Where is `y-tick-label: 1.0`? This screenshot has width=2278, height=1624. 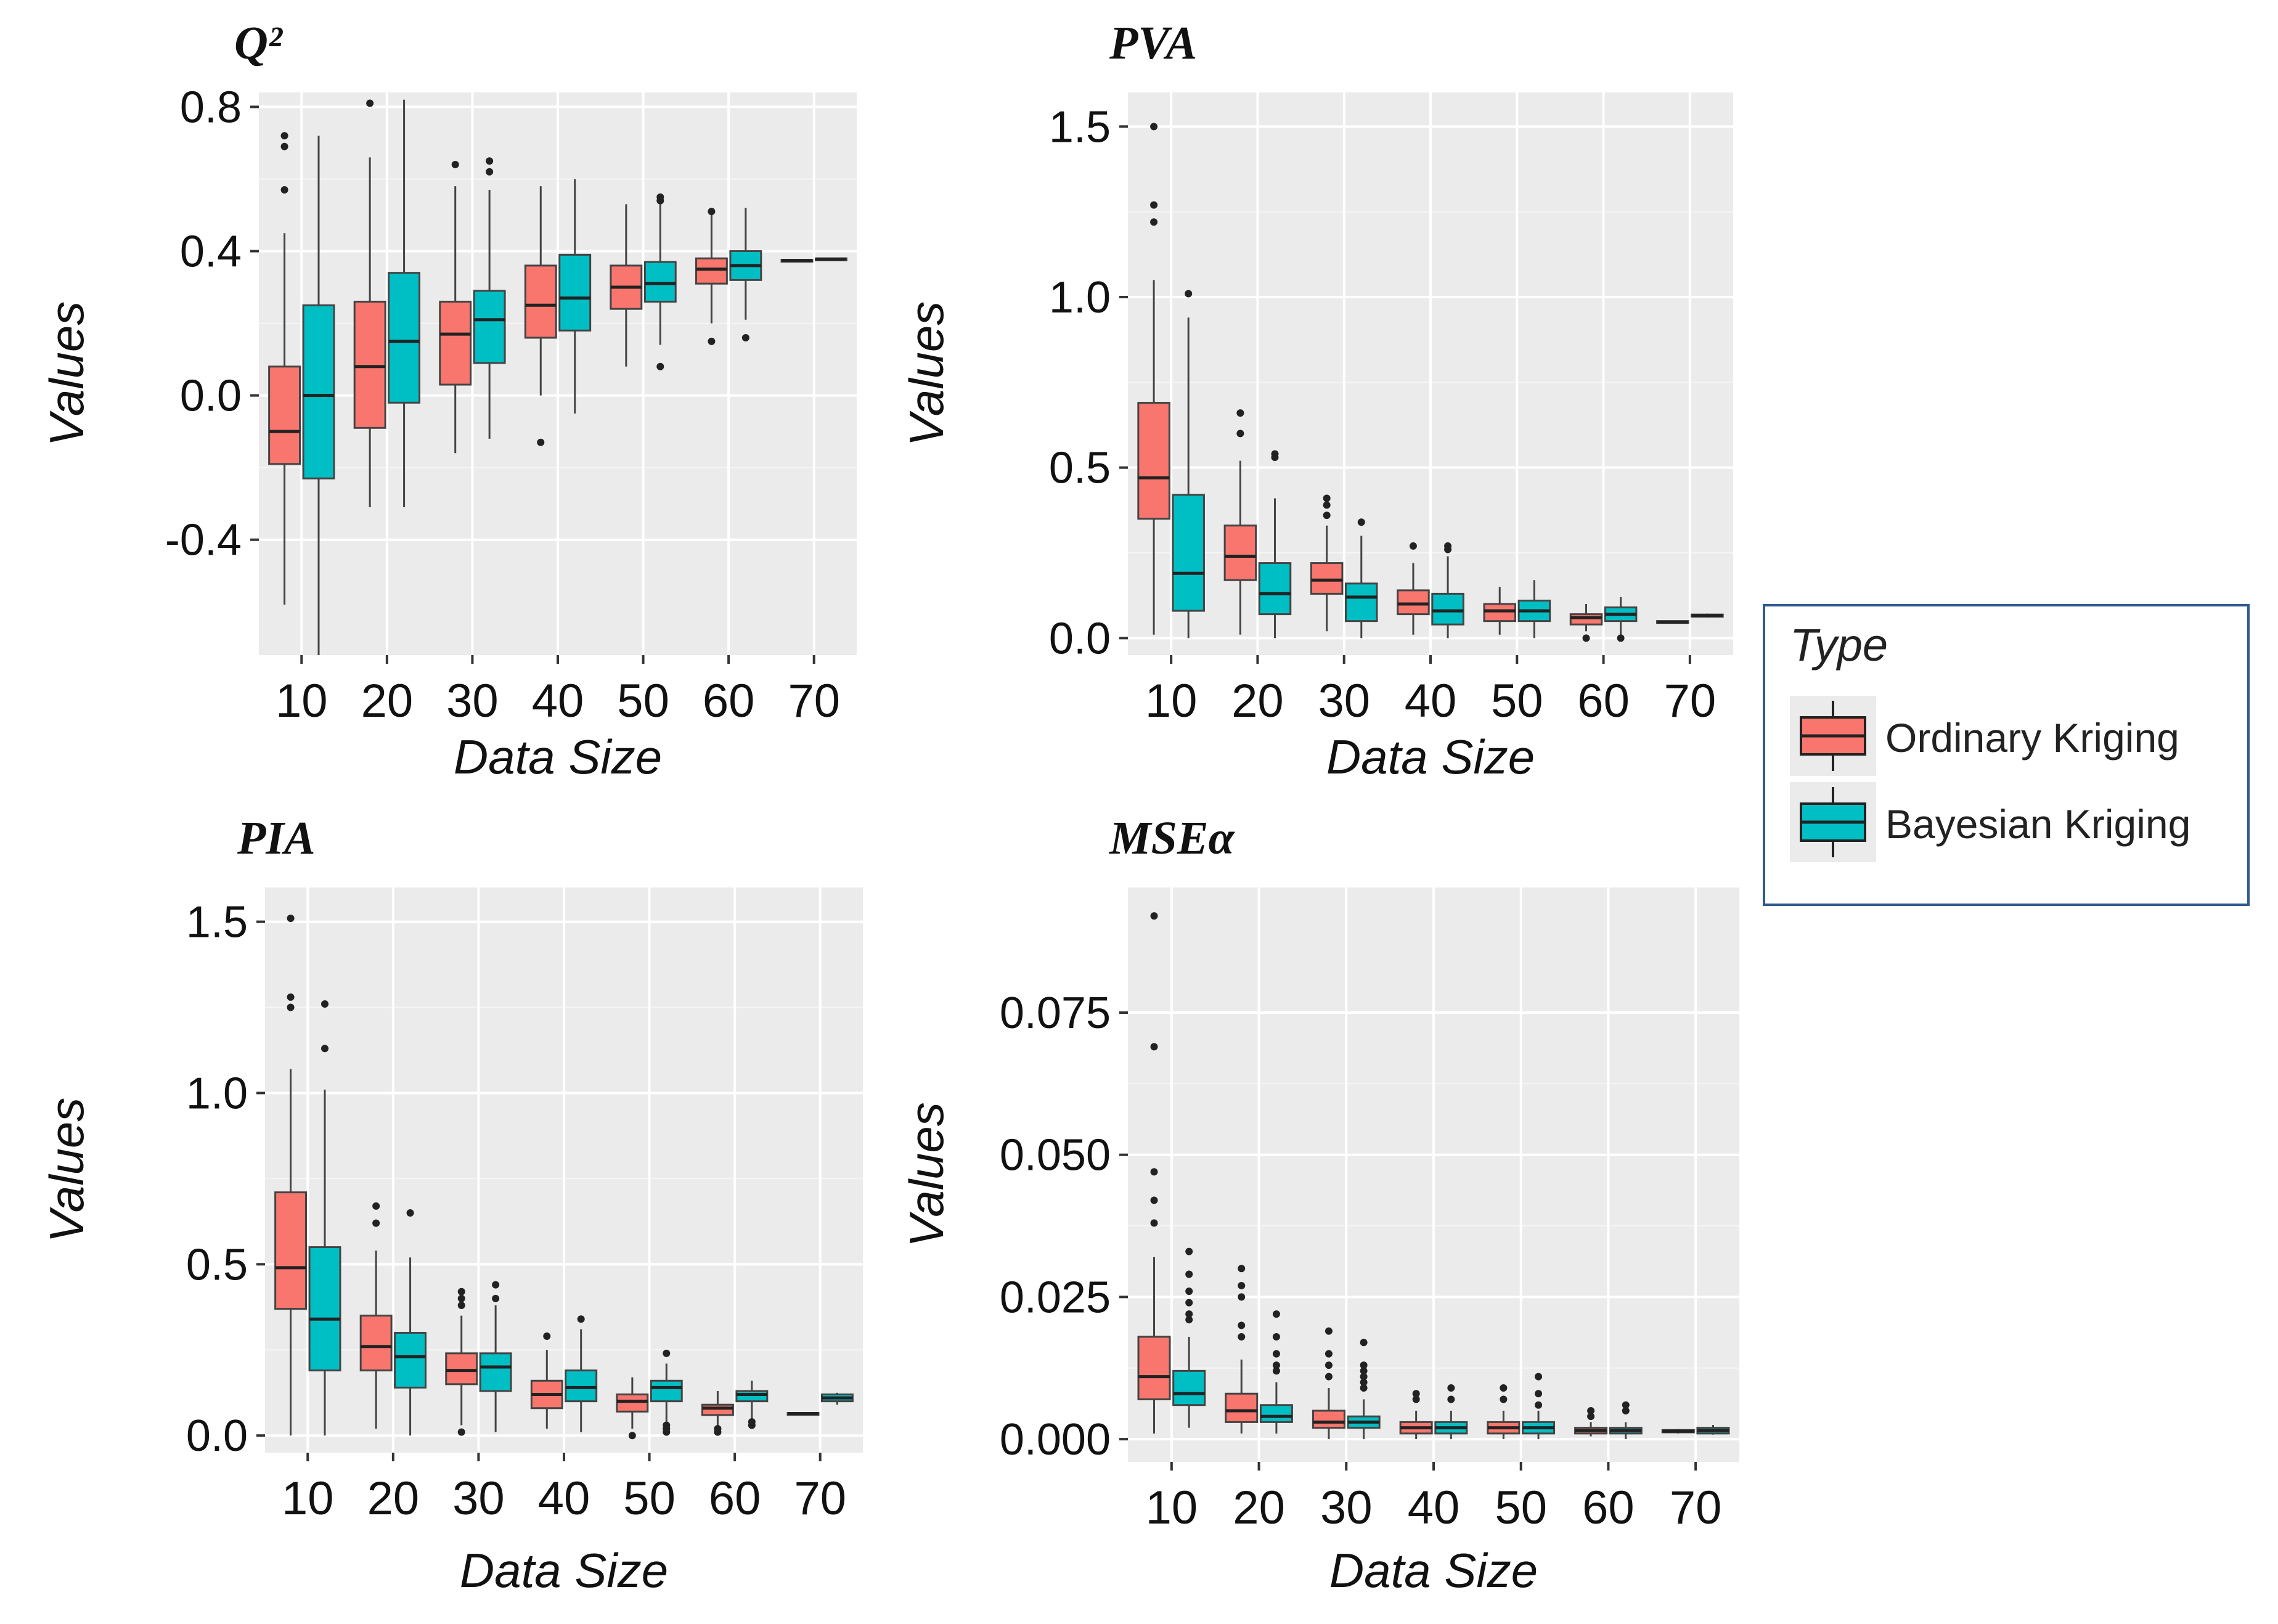
y-tick-label: 1.0 is located at coordinates (1080, 297).